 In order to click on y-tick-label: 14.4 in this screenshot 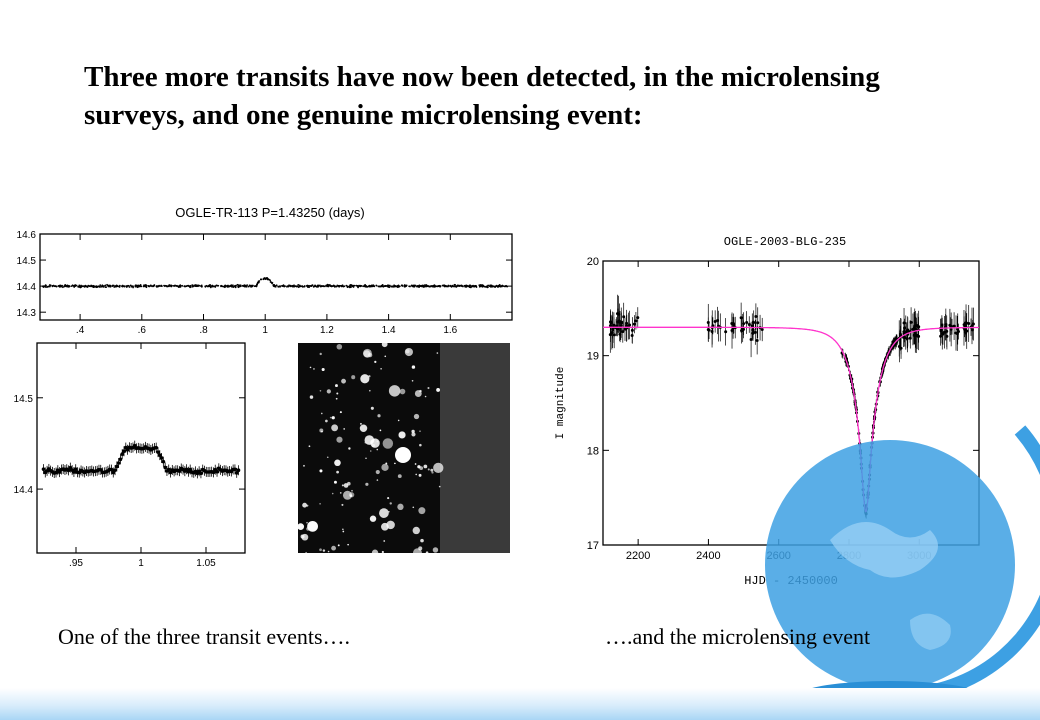, I will do `click(27, 287)`.